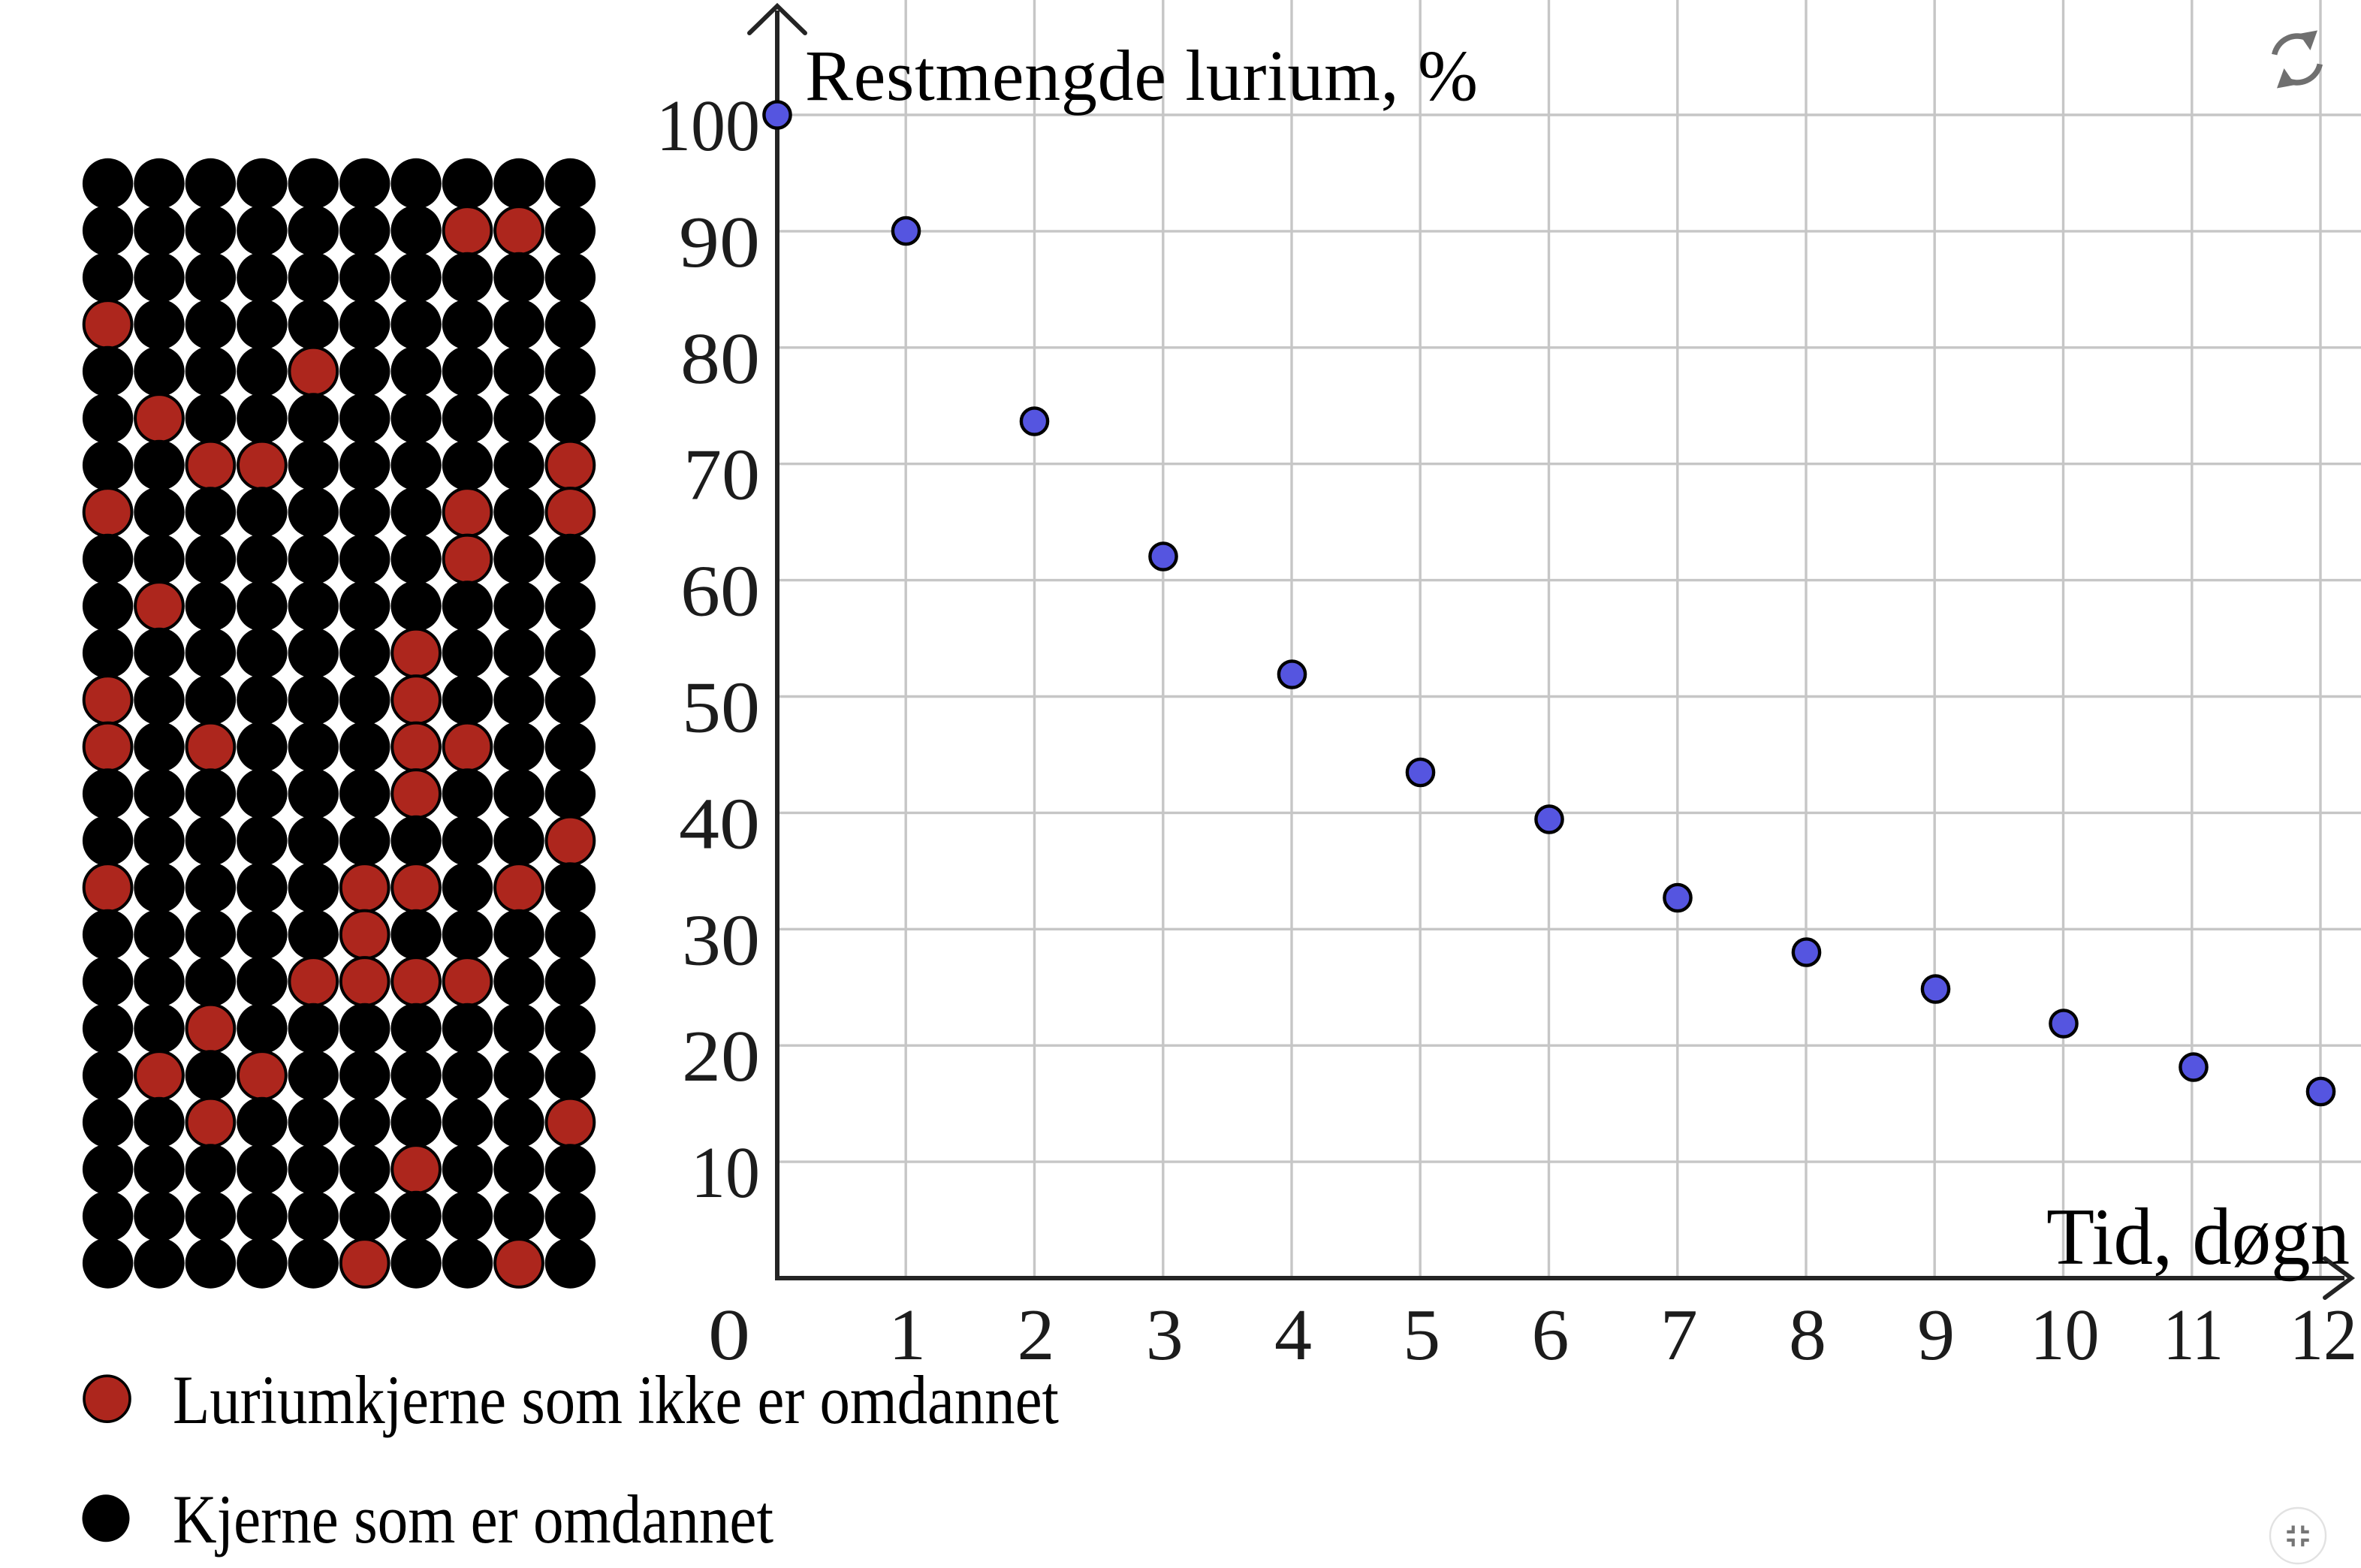 The width and height of the screenshot is (2361, 1568). Describe the element at coordinates (1165, 1336) in the screenshot. I see `svg-text: 3` at that location.